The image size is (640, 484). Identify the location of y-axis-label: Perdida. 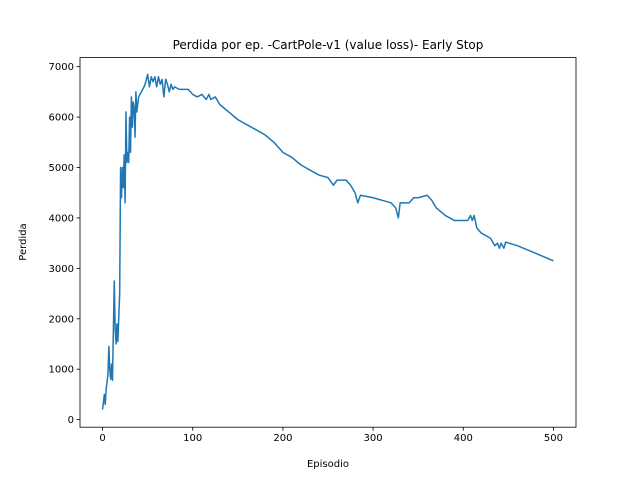
(23, 241).